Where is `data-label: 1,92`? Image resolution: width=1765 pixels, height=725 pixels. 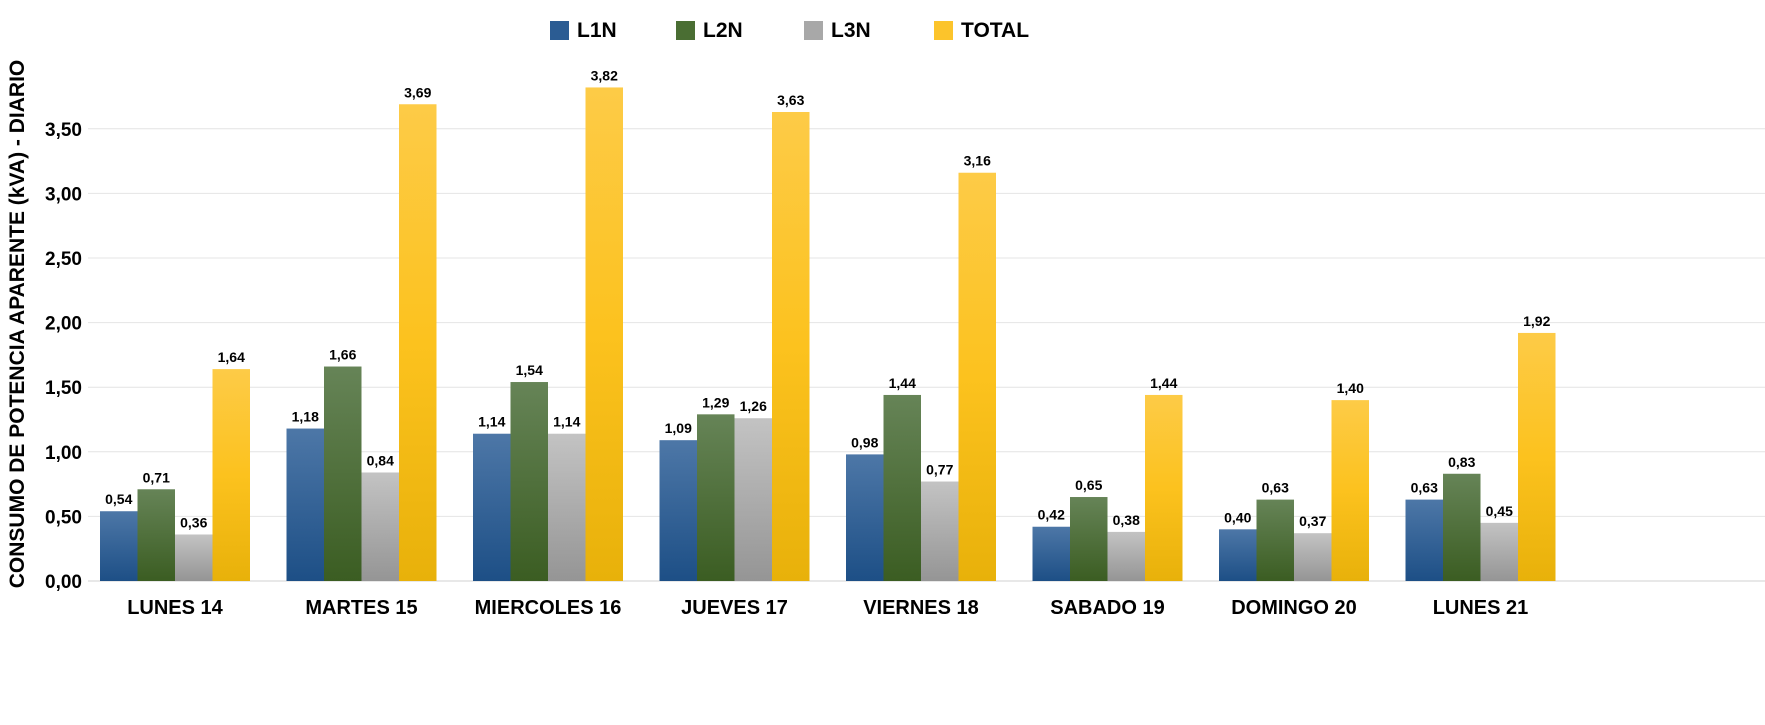
data-label: 1,92 is located at coordinates (1536, 321).